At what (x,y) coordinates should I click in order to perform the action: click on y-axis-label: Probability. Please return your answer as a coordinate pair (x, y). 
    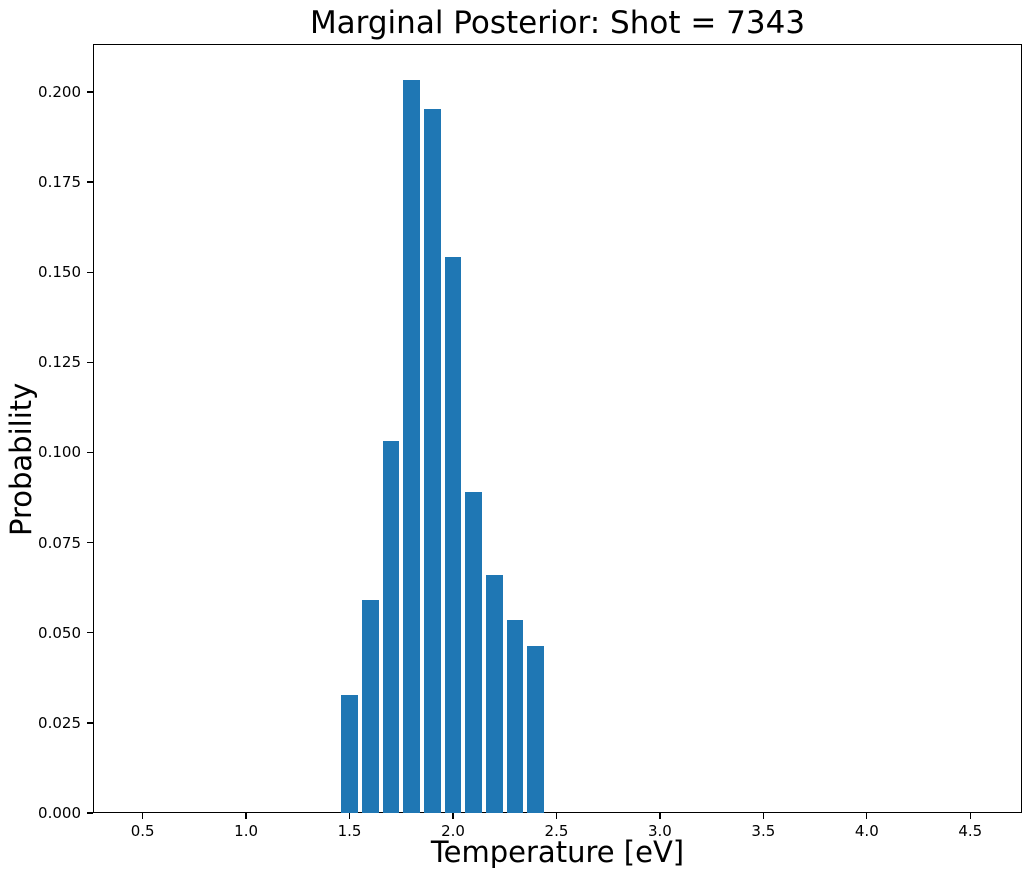
    Looking at the image, I should click on (21, 459).